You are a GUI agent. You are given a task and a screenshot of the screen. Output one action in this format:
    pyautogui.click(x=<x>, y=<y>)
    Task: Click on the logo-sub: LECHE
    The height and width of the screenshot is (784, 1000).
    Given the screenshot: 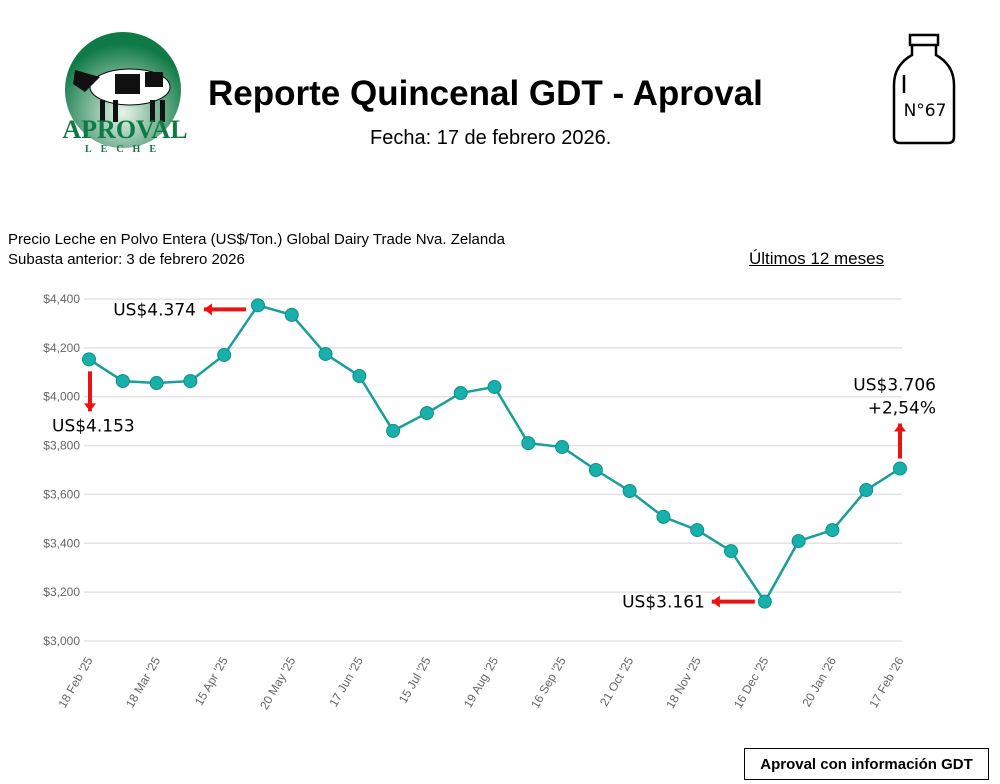 What is the action you would take?
    pyautogui.click(x=125, y=149)
    